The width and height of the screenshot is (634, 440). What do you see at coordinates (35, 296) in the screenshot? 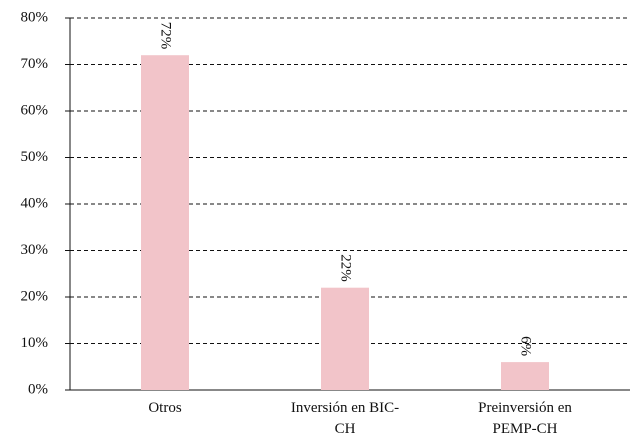
I see `y-tick-label: 20%` at bounding box center [35, 296].